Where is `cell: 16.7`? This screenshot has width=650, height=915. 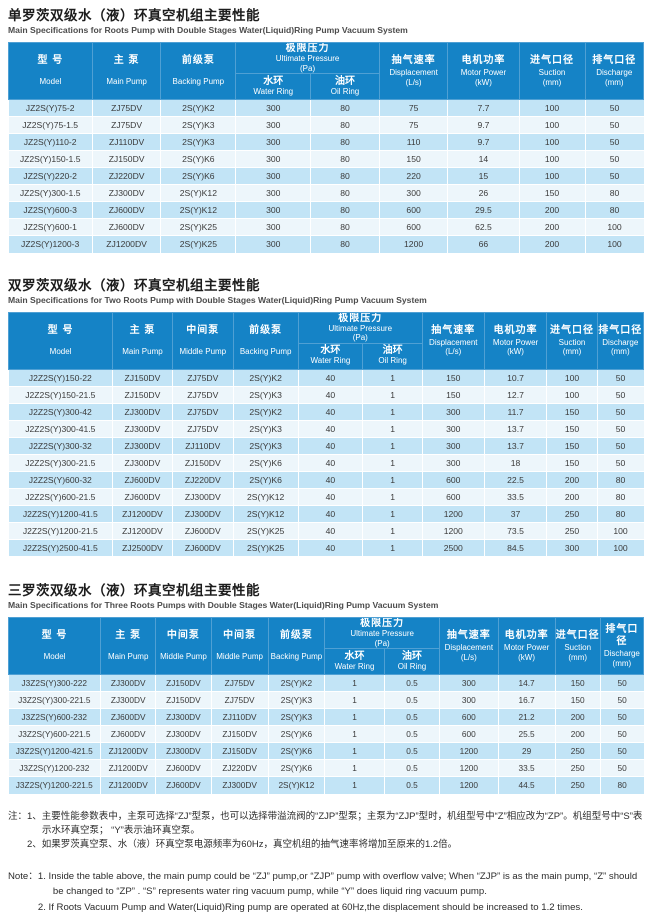 cell: 16.7 is located at coordinates (527, 700).